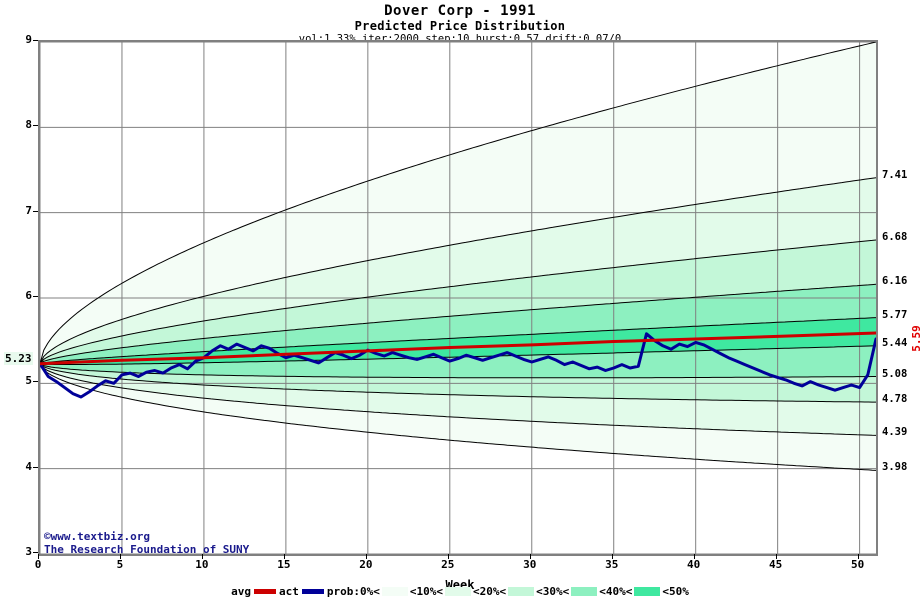 The image size is (920, 600). What do you see at coordinates (28, 551) in the screenshot?
I see `y-tick-label: 3` at bounding box center [28, 551].